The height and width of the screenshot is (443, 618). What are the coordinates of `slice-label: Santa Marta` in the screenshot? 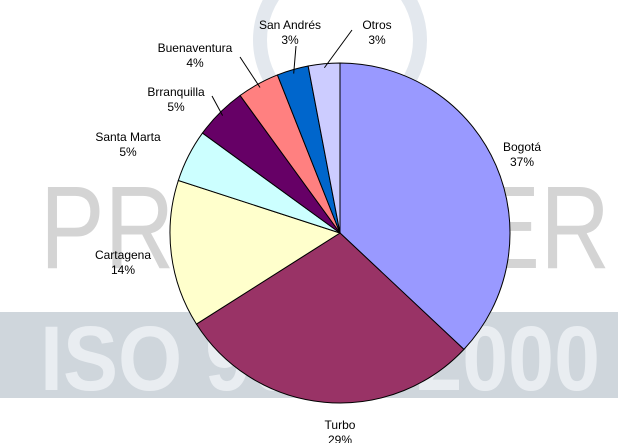 It's located at (128, 137).